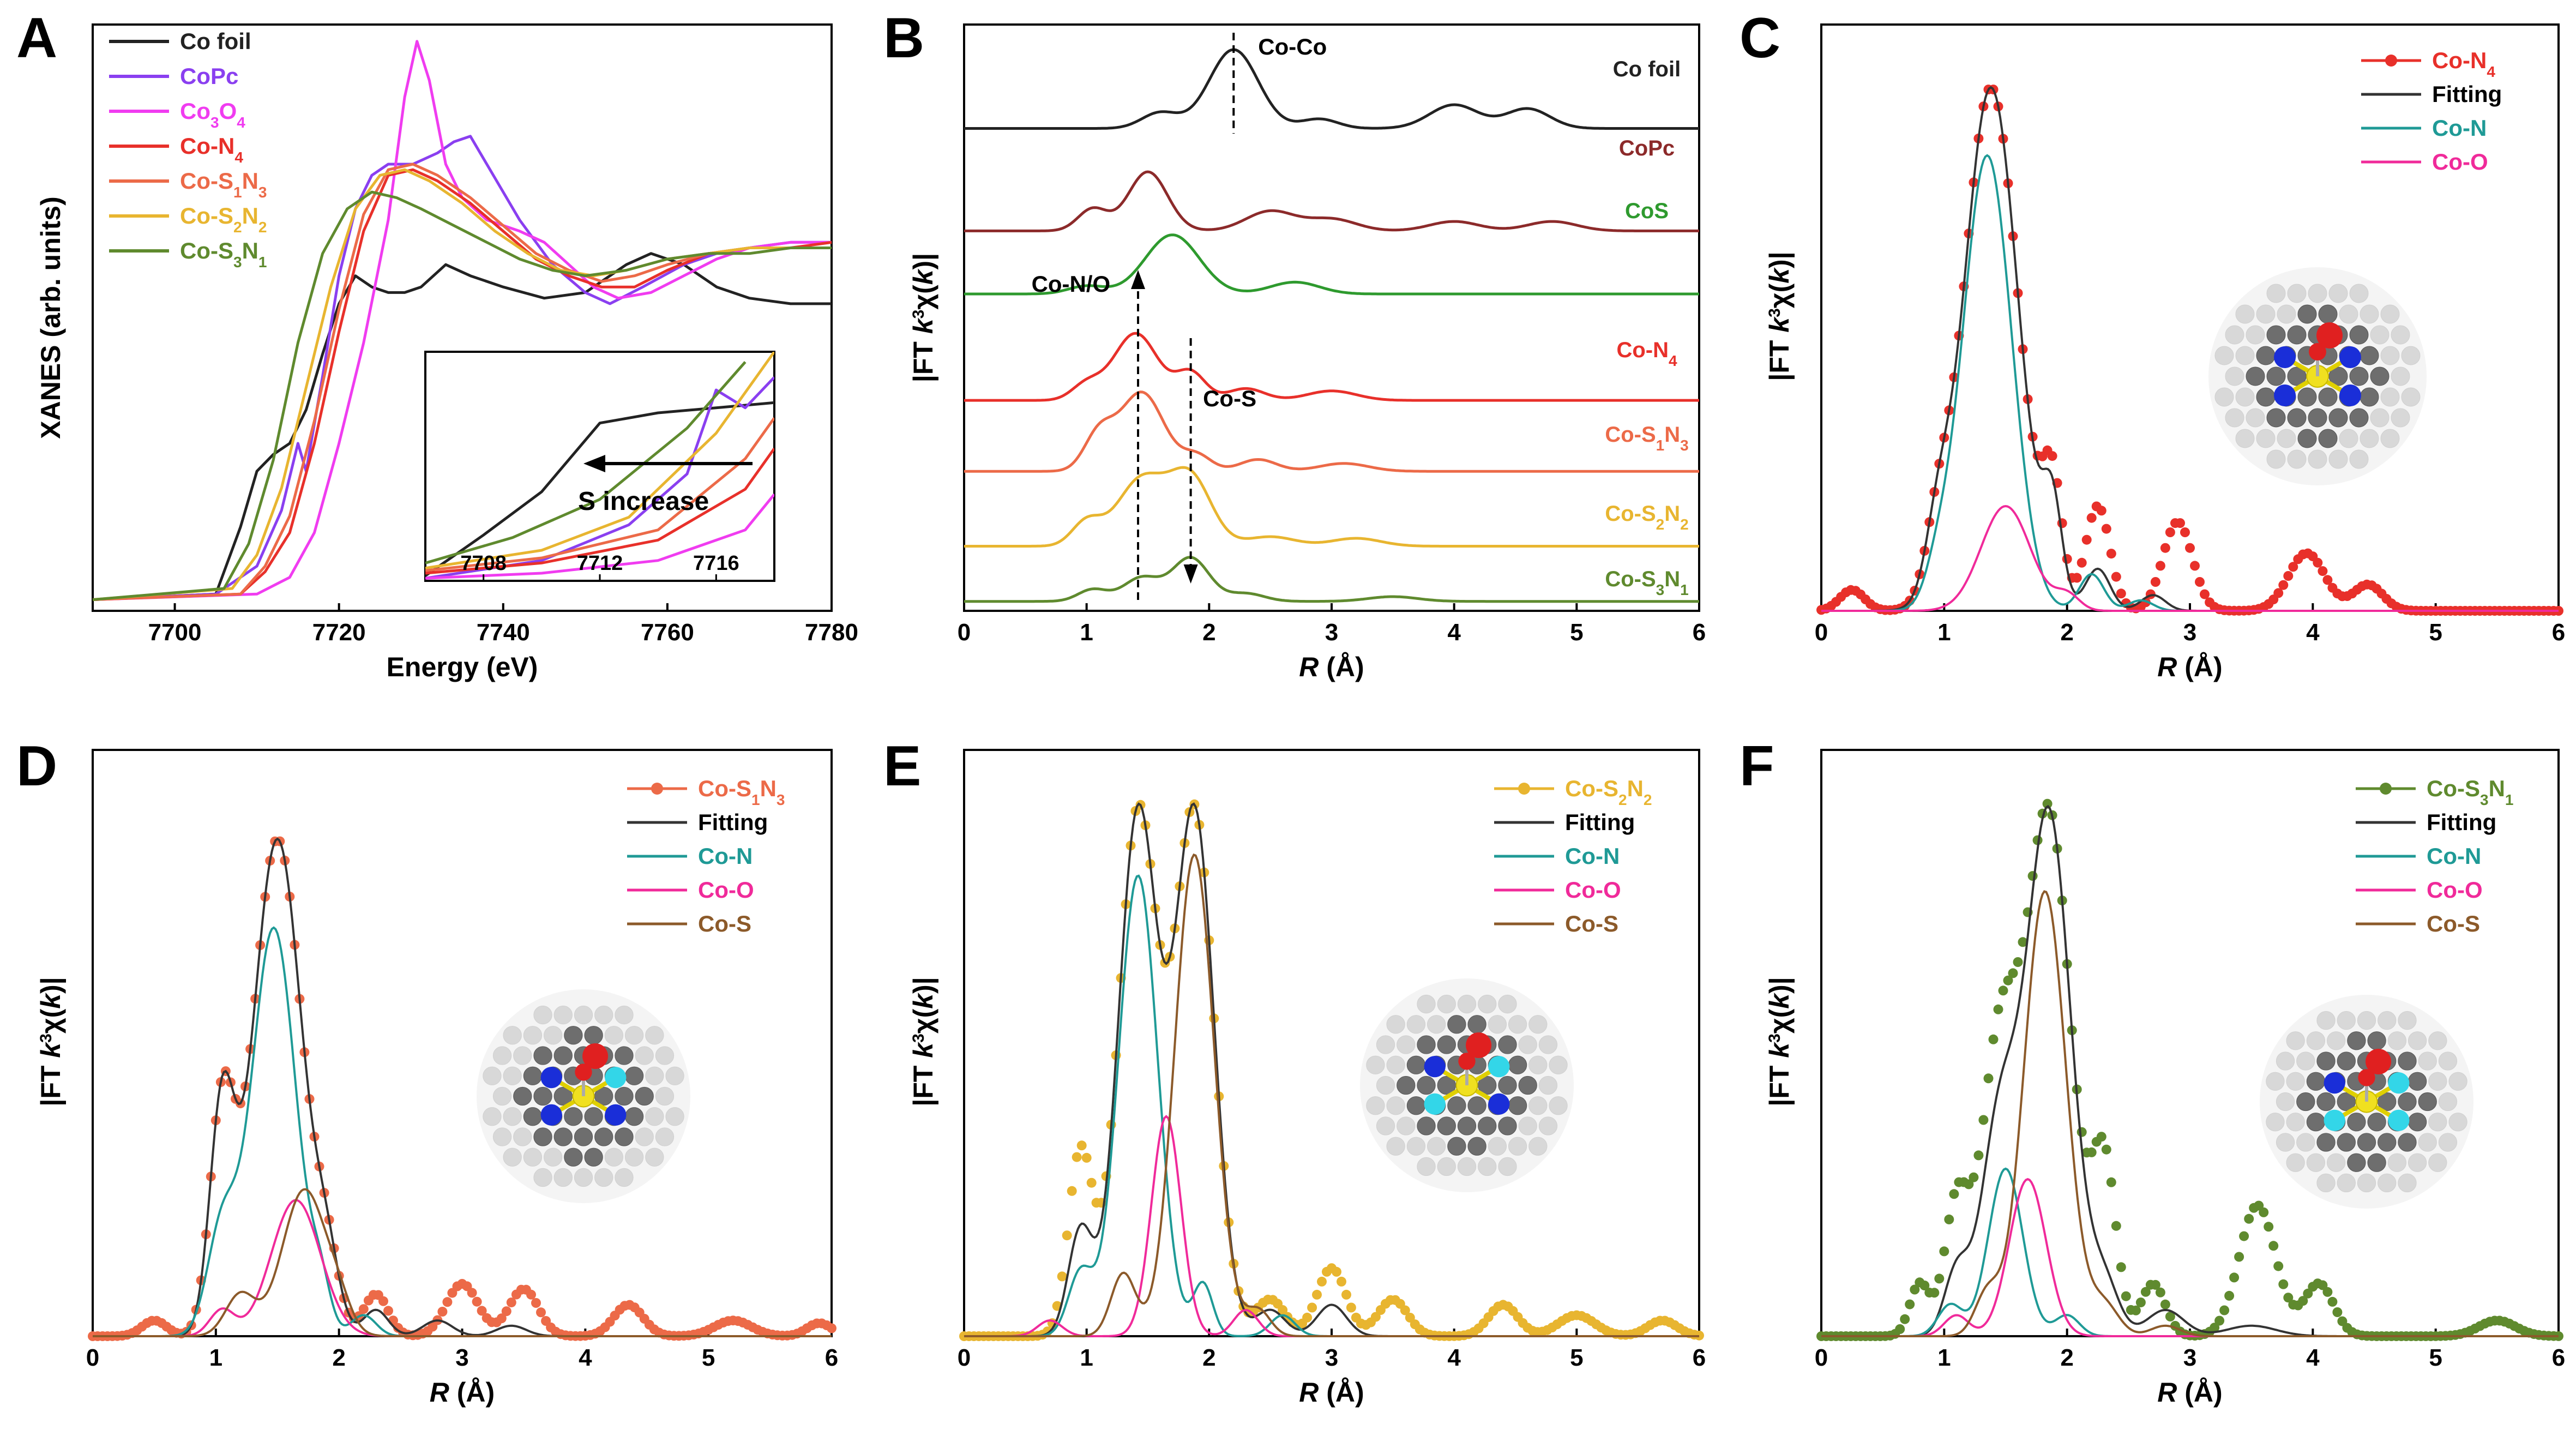 This screenshot has width=2576, height=1430. Describe the element at coordinates (724, 924) in the screenshot. I see `legend-label: Co-S` at that location.